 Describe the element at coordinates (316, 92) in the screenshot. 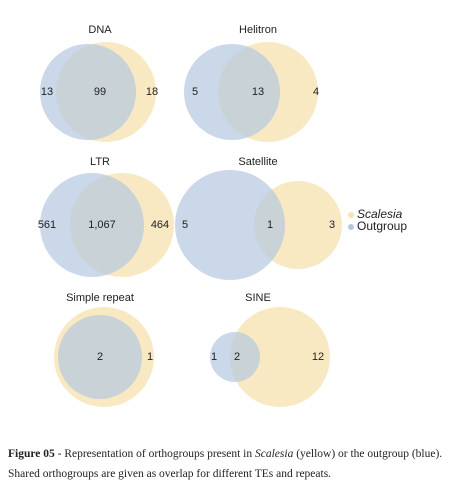

I see `venn-count: 4` at that location.